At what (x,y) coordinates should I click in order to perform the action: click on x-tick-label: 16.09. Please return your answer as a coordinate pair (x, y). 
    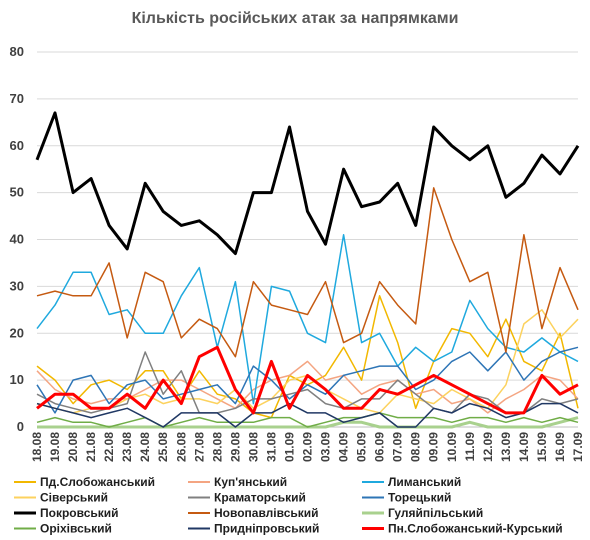
    Looking at the image, I should click on (560, 447).